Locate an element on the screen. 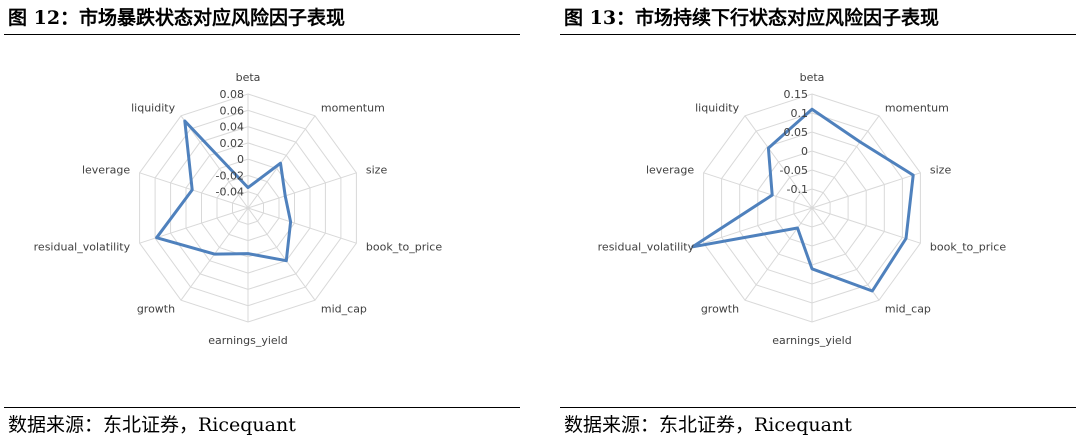  radial-tick-label: -0.1 is located at coordinates (797, 189).